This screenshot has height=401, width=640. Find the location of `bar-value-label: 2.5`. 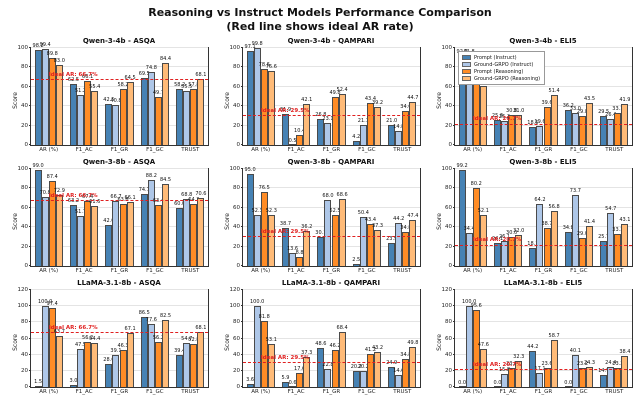

bar-value-label: 2.5 is located at coordinates (356, 259).